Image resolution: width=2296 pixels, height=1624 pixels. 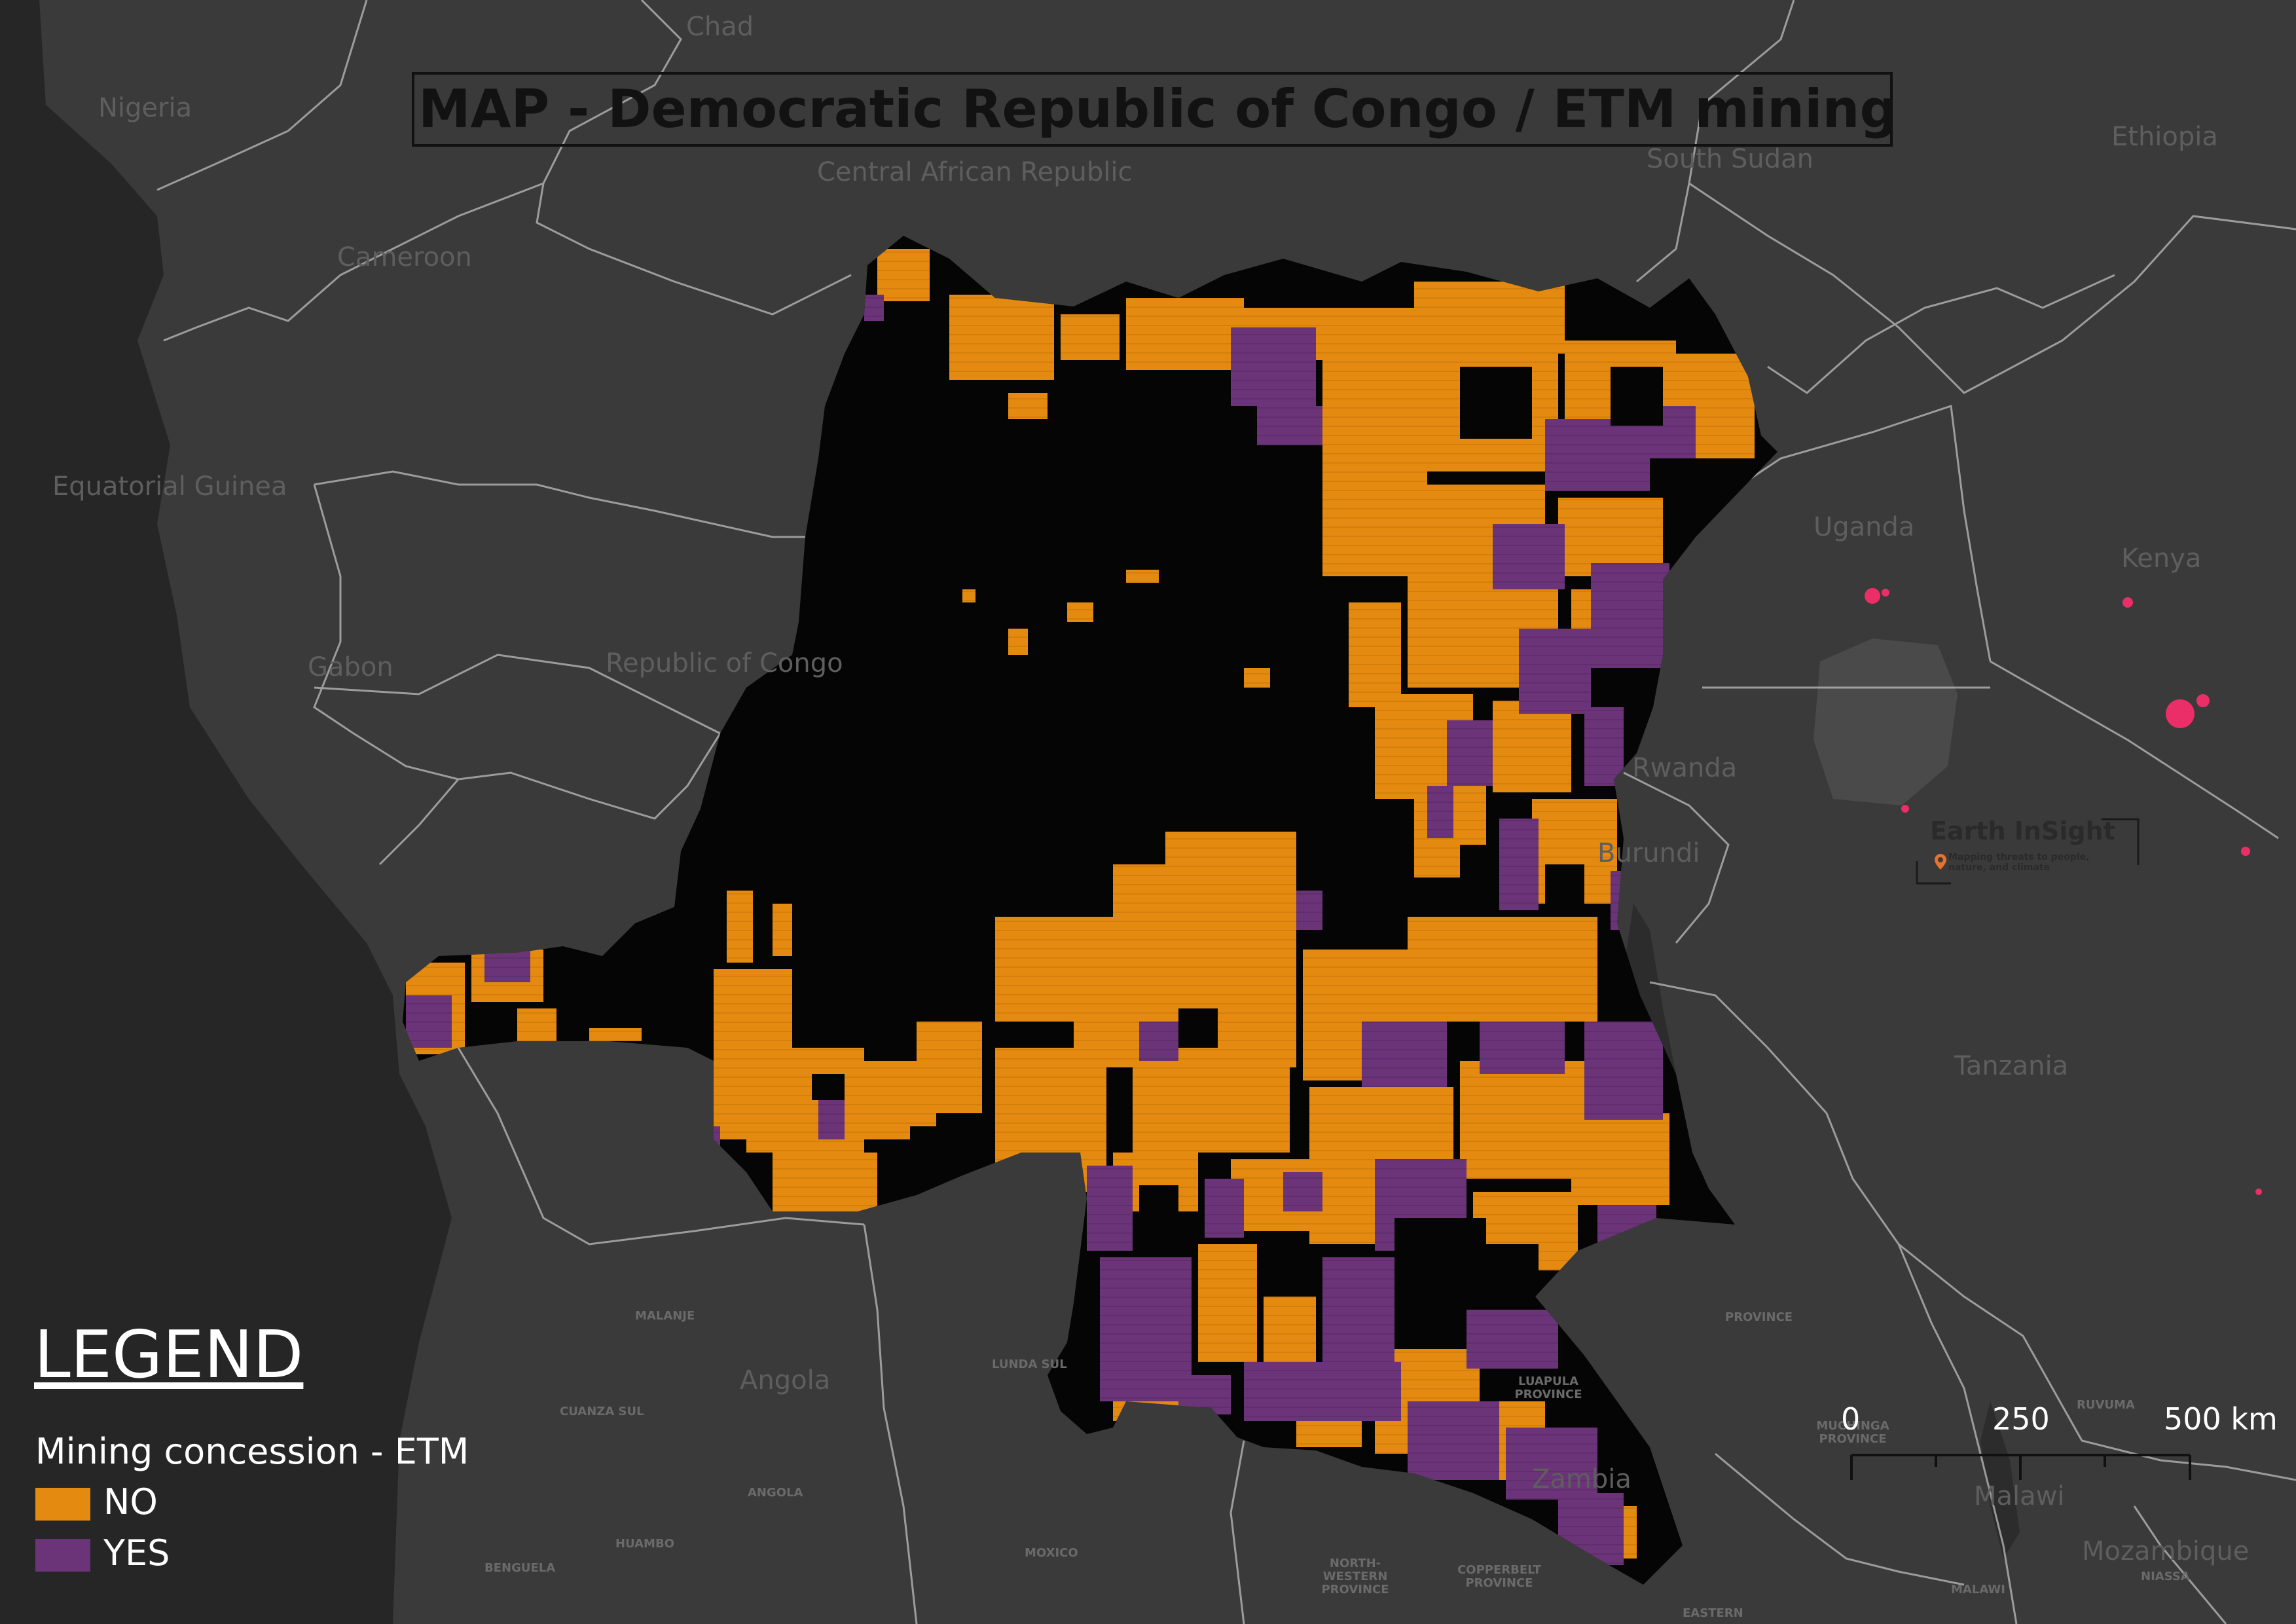 I want to click on logo-frame, so click(x=2028, y=851).